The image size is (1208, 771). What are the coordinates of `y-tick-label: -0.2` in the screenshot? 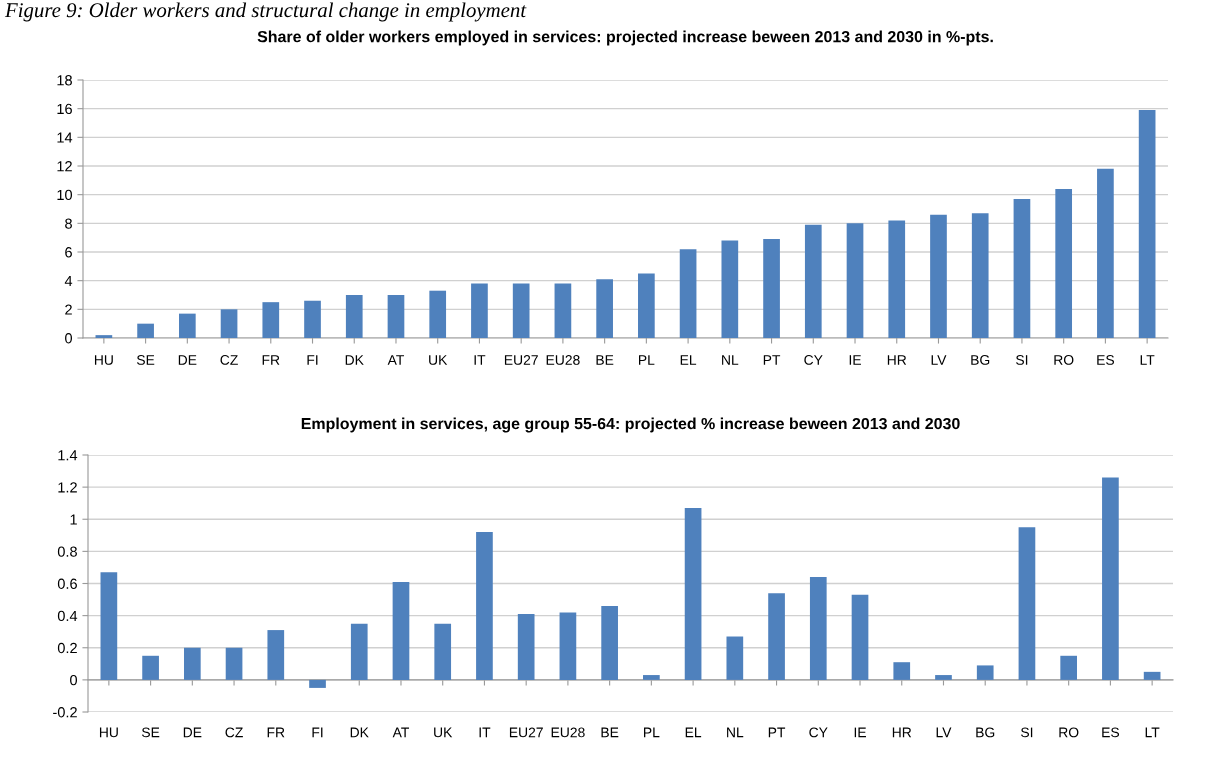 It's located at (65, 712).